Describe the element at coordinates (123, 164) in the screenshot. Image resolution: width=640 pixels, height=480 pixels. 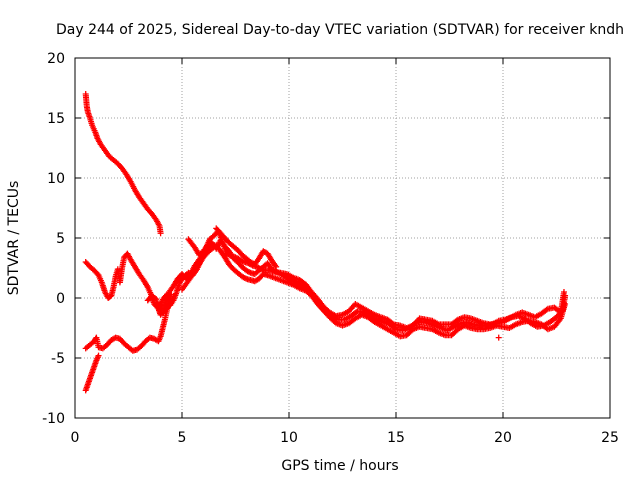
I see `series-arc-high` at that location.